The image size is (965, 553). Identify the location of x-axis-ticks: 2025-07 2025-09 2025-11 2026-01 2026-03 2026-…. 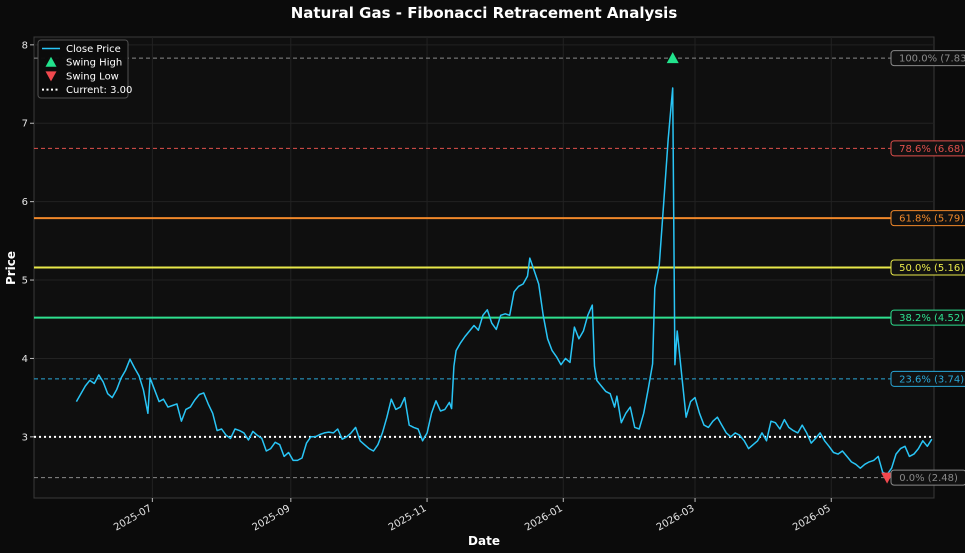
(472, 515).